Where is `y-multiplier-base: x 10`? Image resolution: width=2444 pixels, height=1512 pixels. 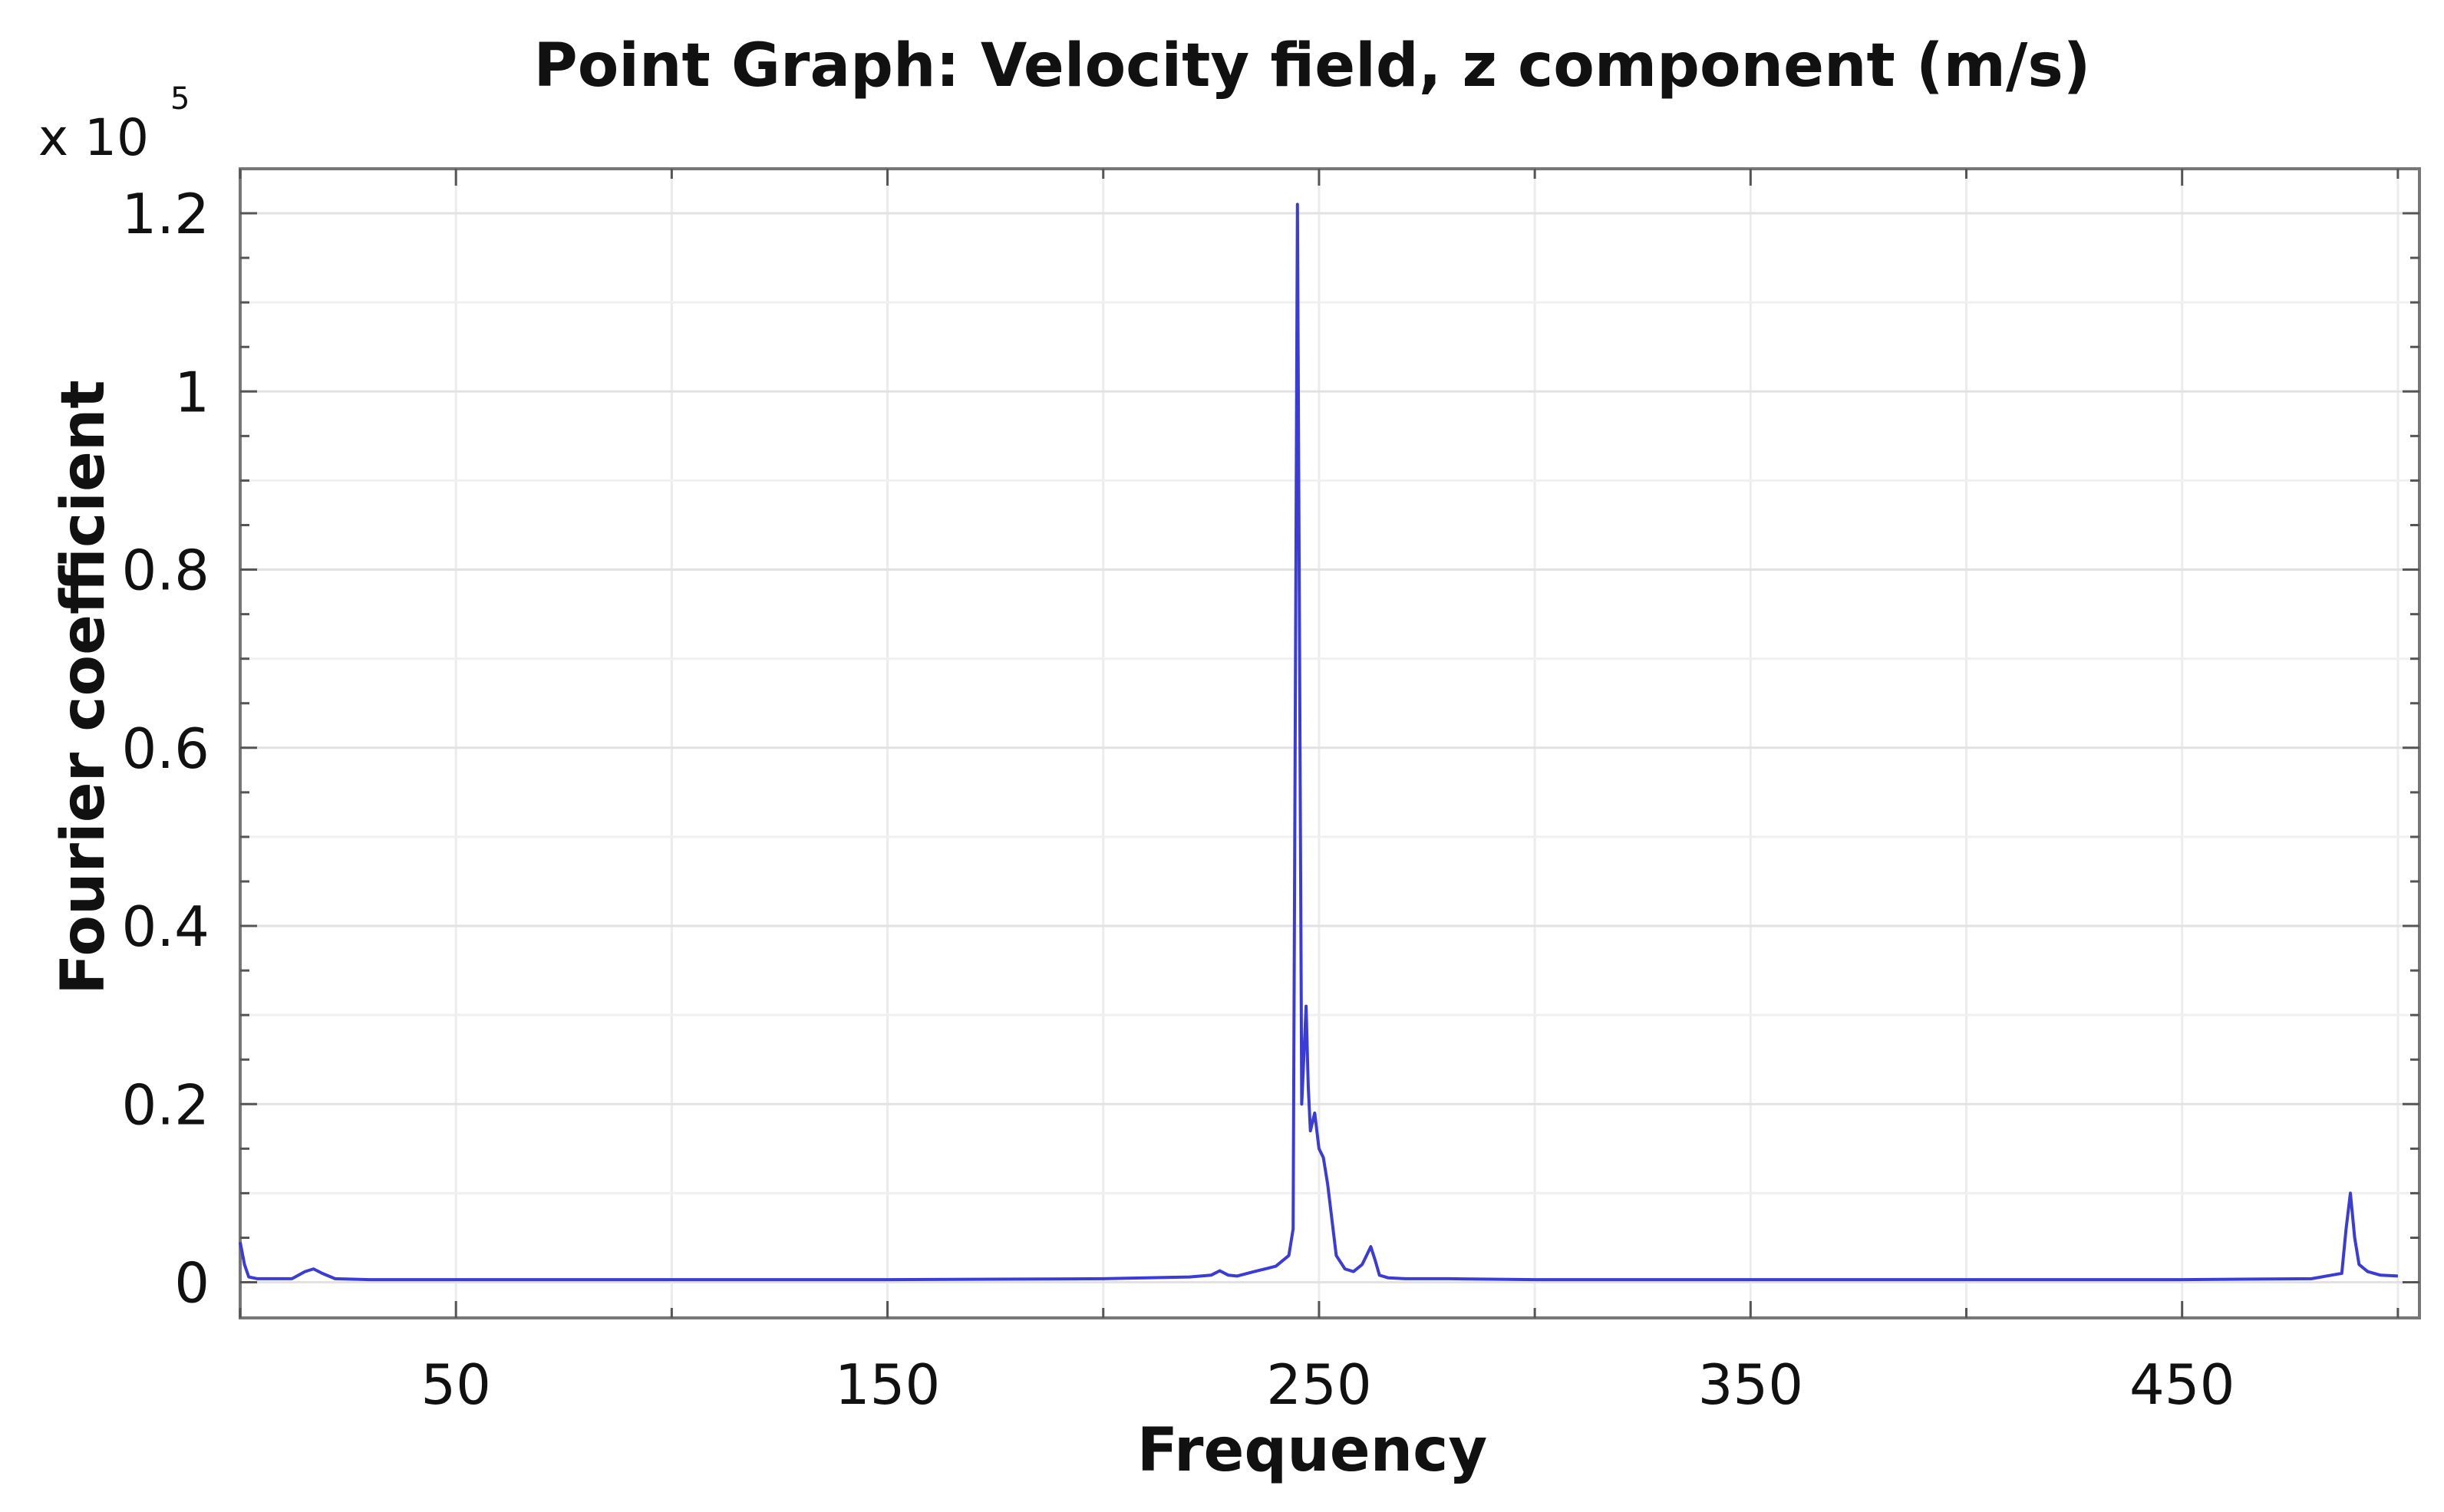 y-multiplier-base: x 10 is located at coordinates (93, 137).